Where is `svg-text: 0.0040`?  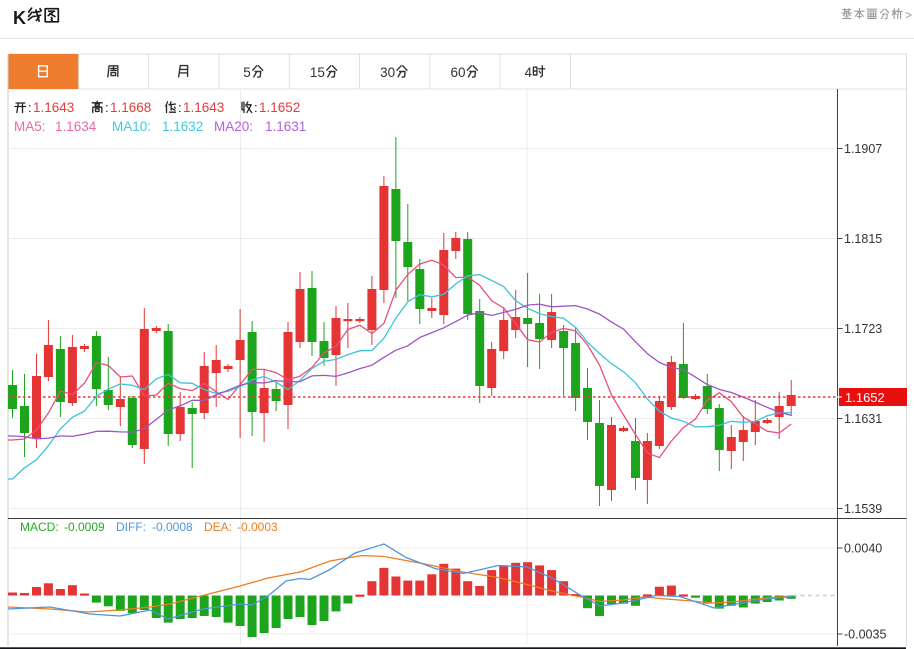 svg-text: 0.0040 is located at coordinates (863, 549).